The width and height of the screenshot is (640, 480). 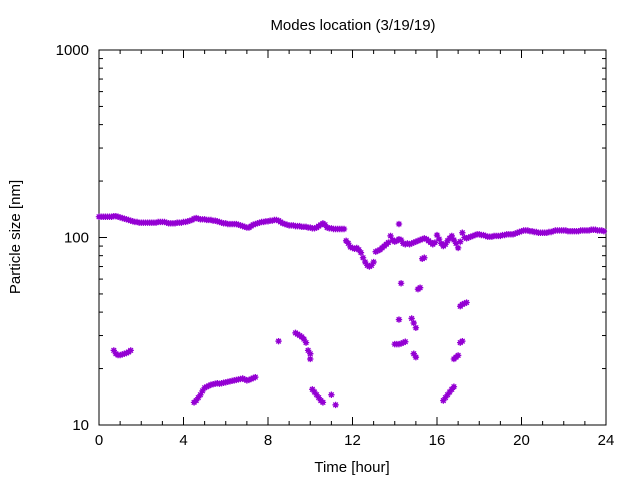 I want to click on x-tick-label: 12, so click(x=352, y=440).